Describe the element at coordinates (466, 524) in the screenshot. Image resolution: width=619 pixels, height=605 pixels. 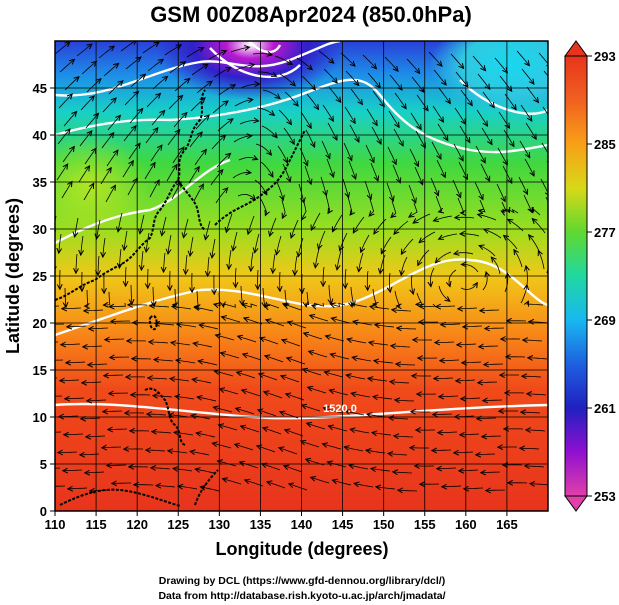
I see `x-tick-label: 160` at that location.